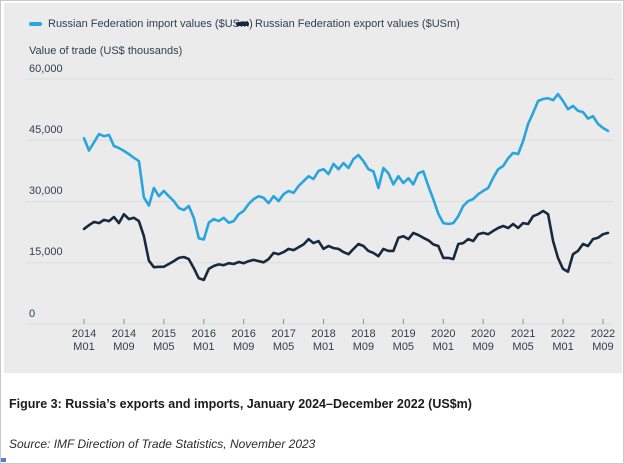  Describe the element at coordinates (283, 334) in the screenshot. I see `x-tick-label-line: 2017` at that location.